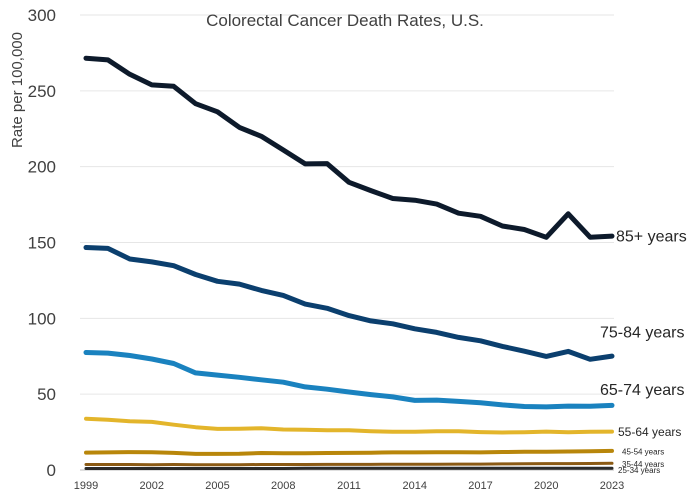 This screenshot has width=690, height=499. Describe the element at coordinates (217, 486) in the screenshot. I see `x-tick-label: 2005` at that location.